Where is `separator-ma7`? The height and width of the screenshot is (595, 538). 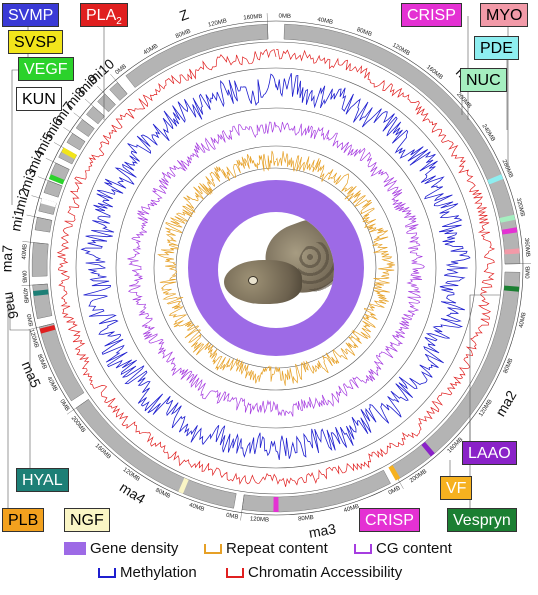 separator-ma7 is located at coordinates (35, 243).